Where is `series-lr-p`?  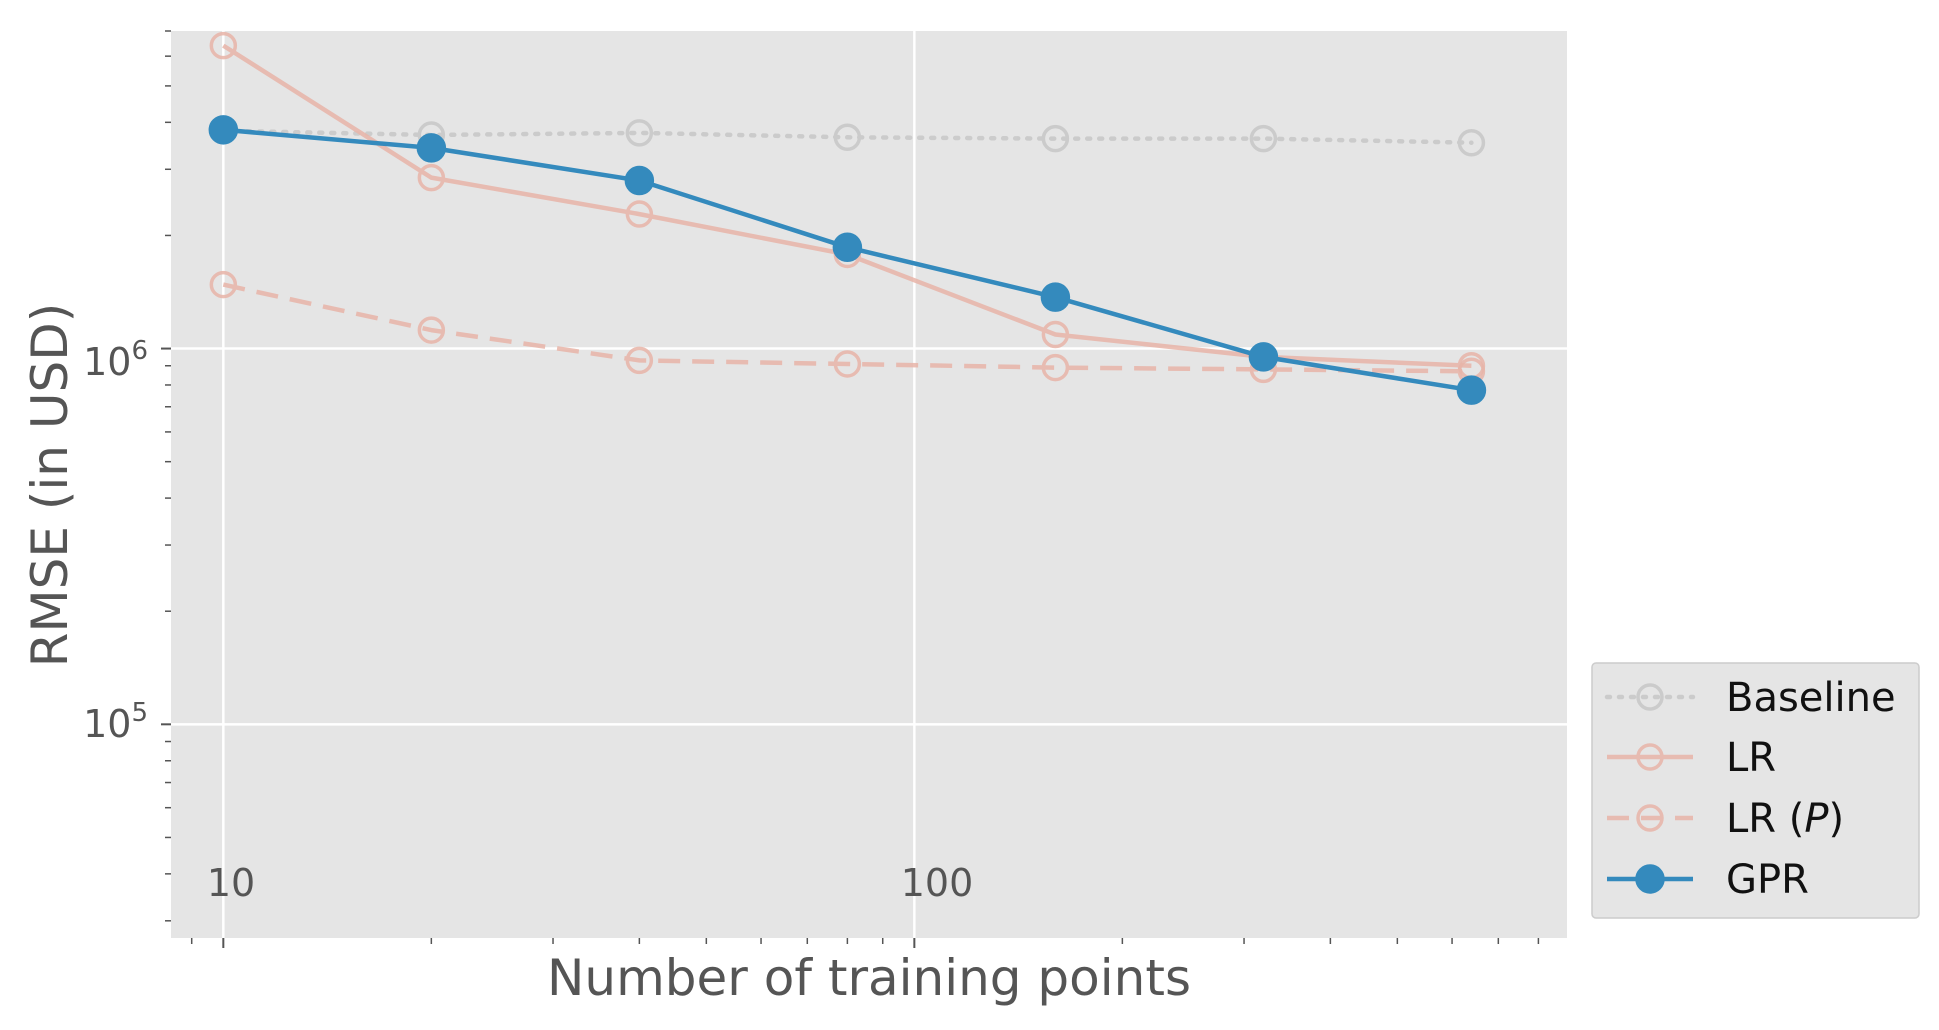
series-lr-p is located at coordinates (847, 328).